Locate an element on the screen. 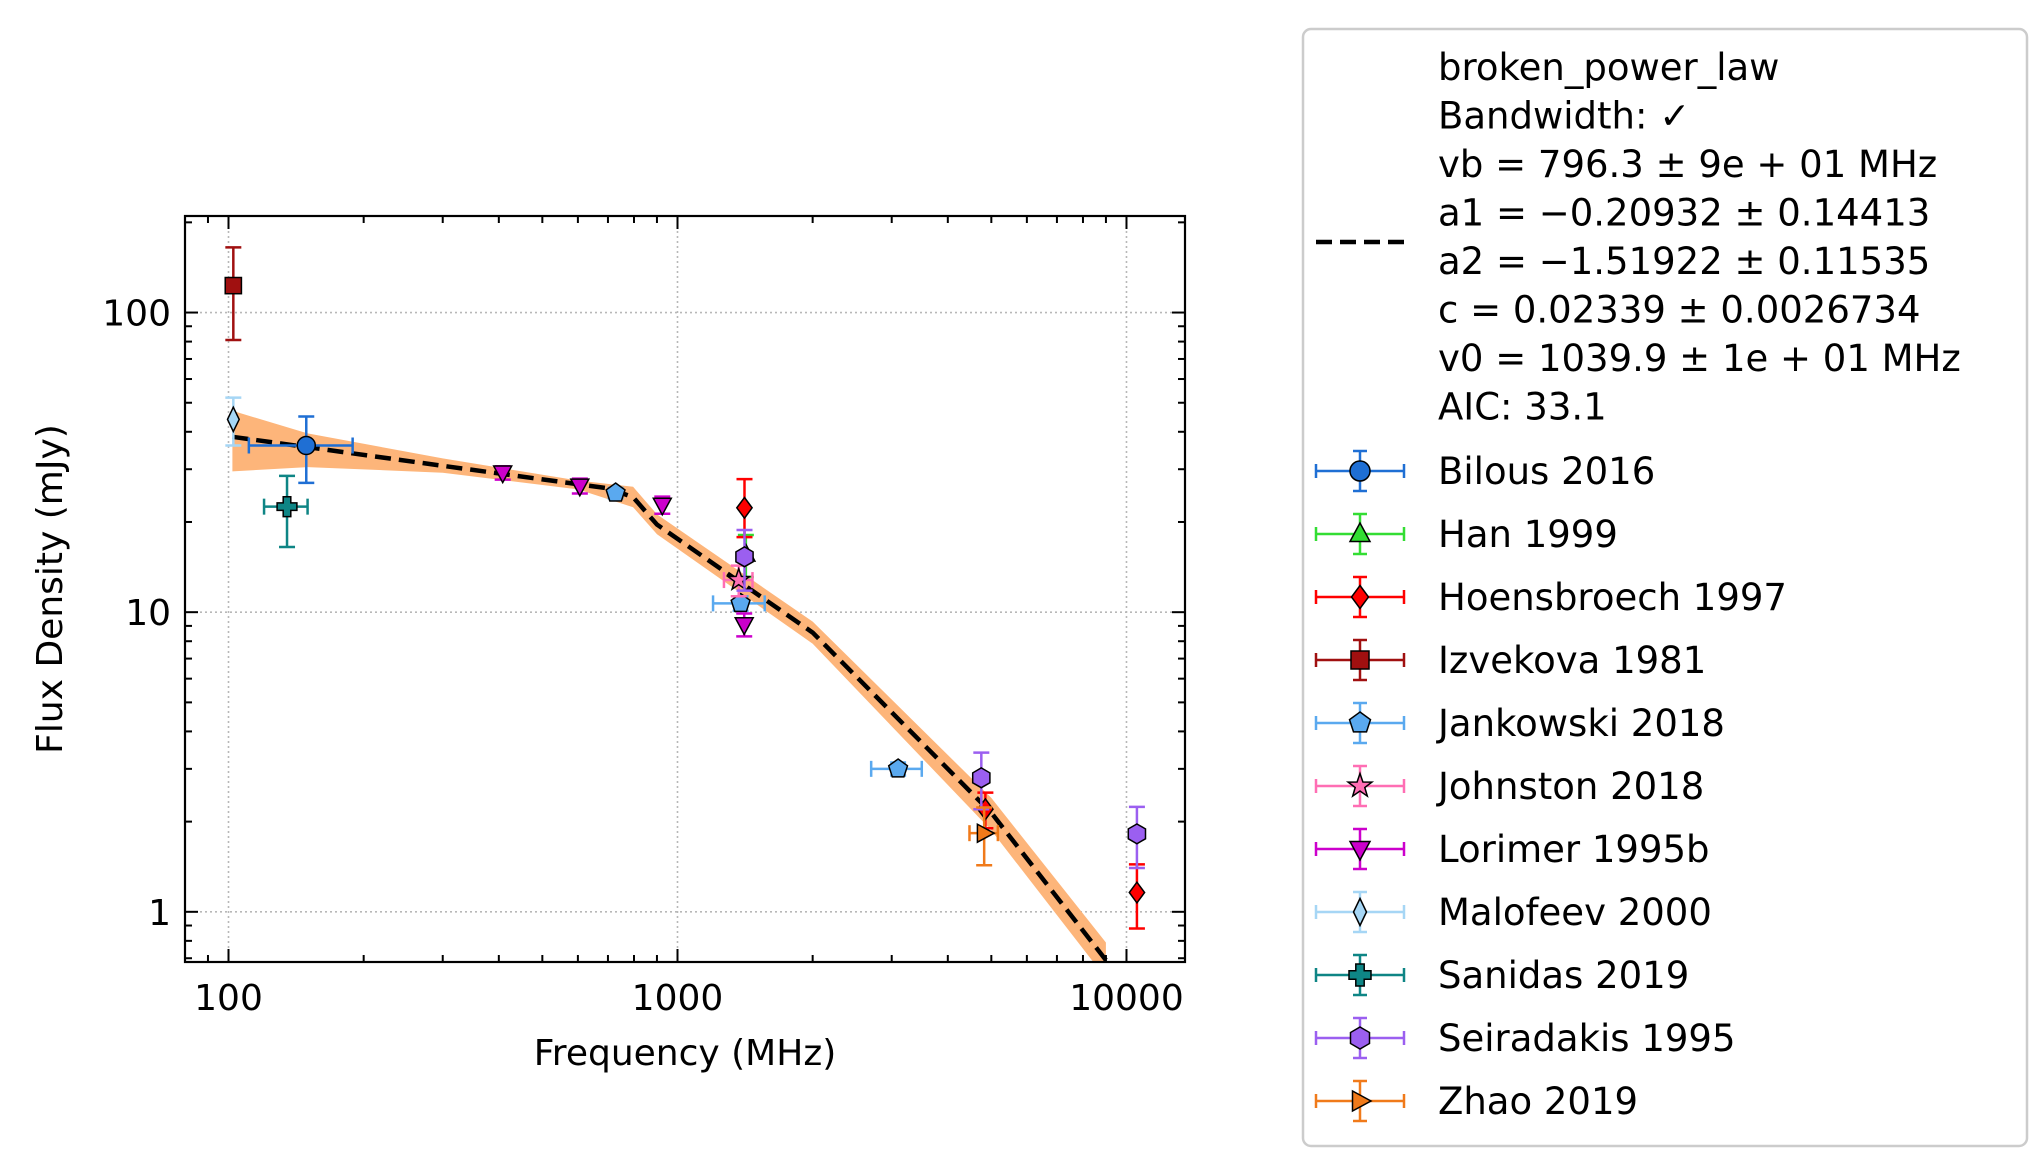  fit-legend-line: v0 = 1039.9 ± 1e + 01 MHz is located at coordinates (1699, 358).